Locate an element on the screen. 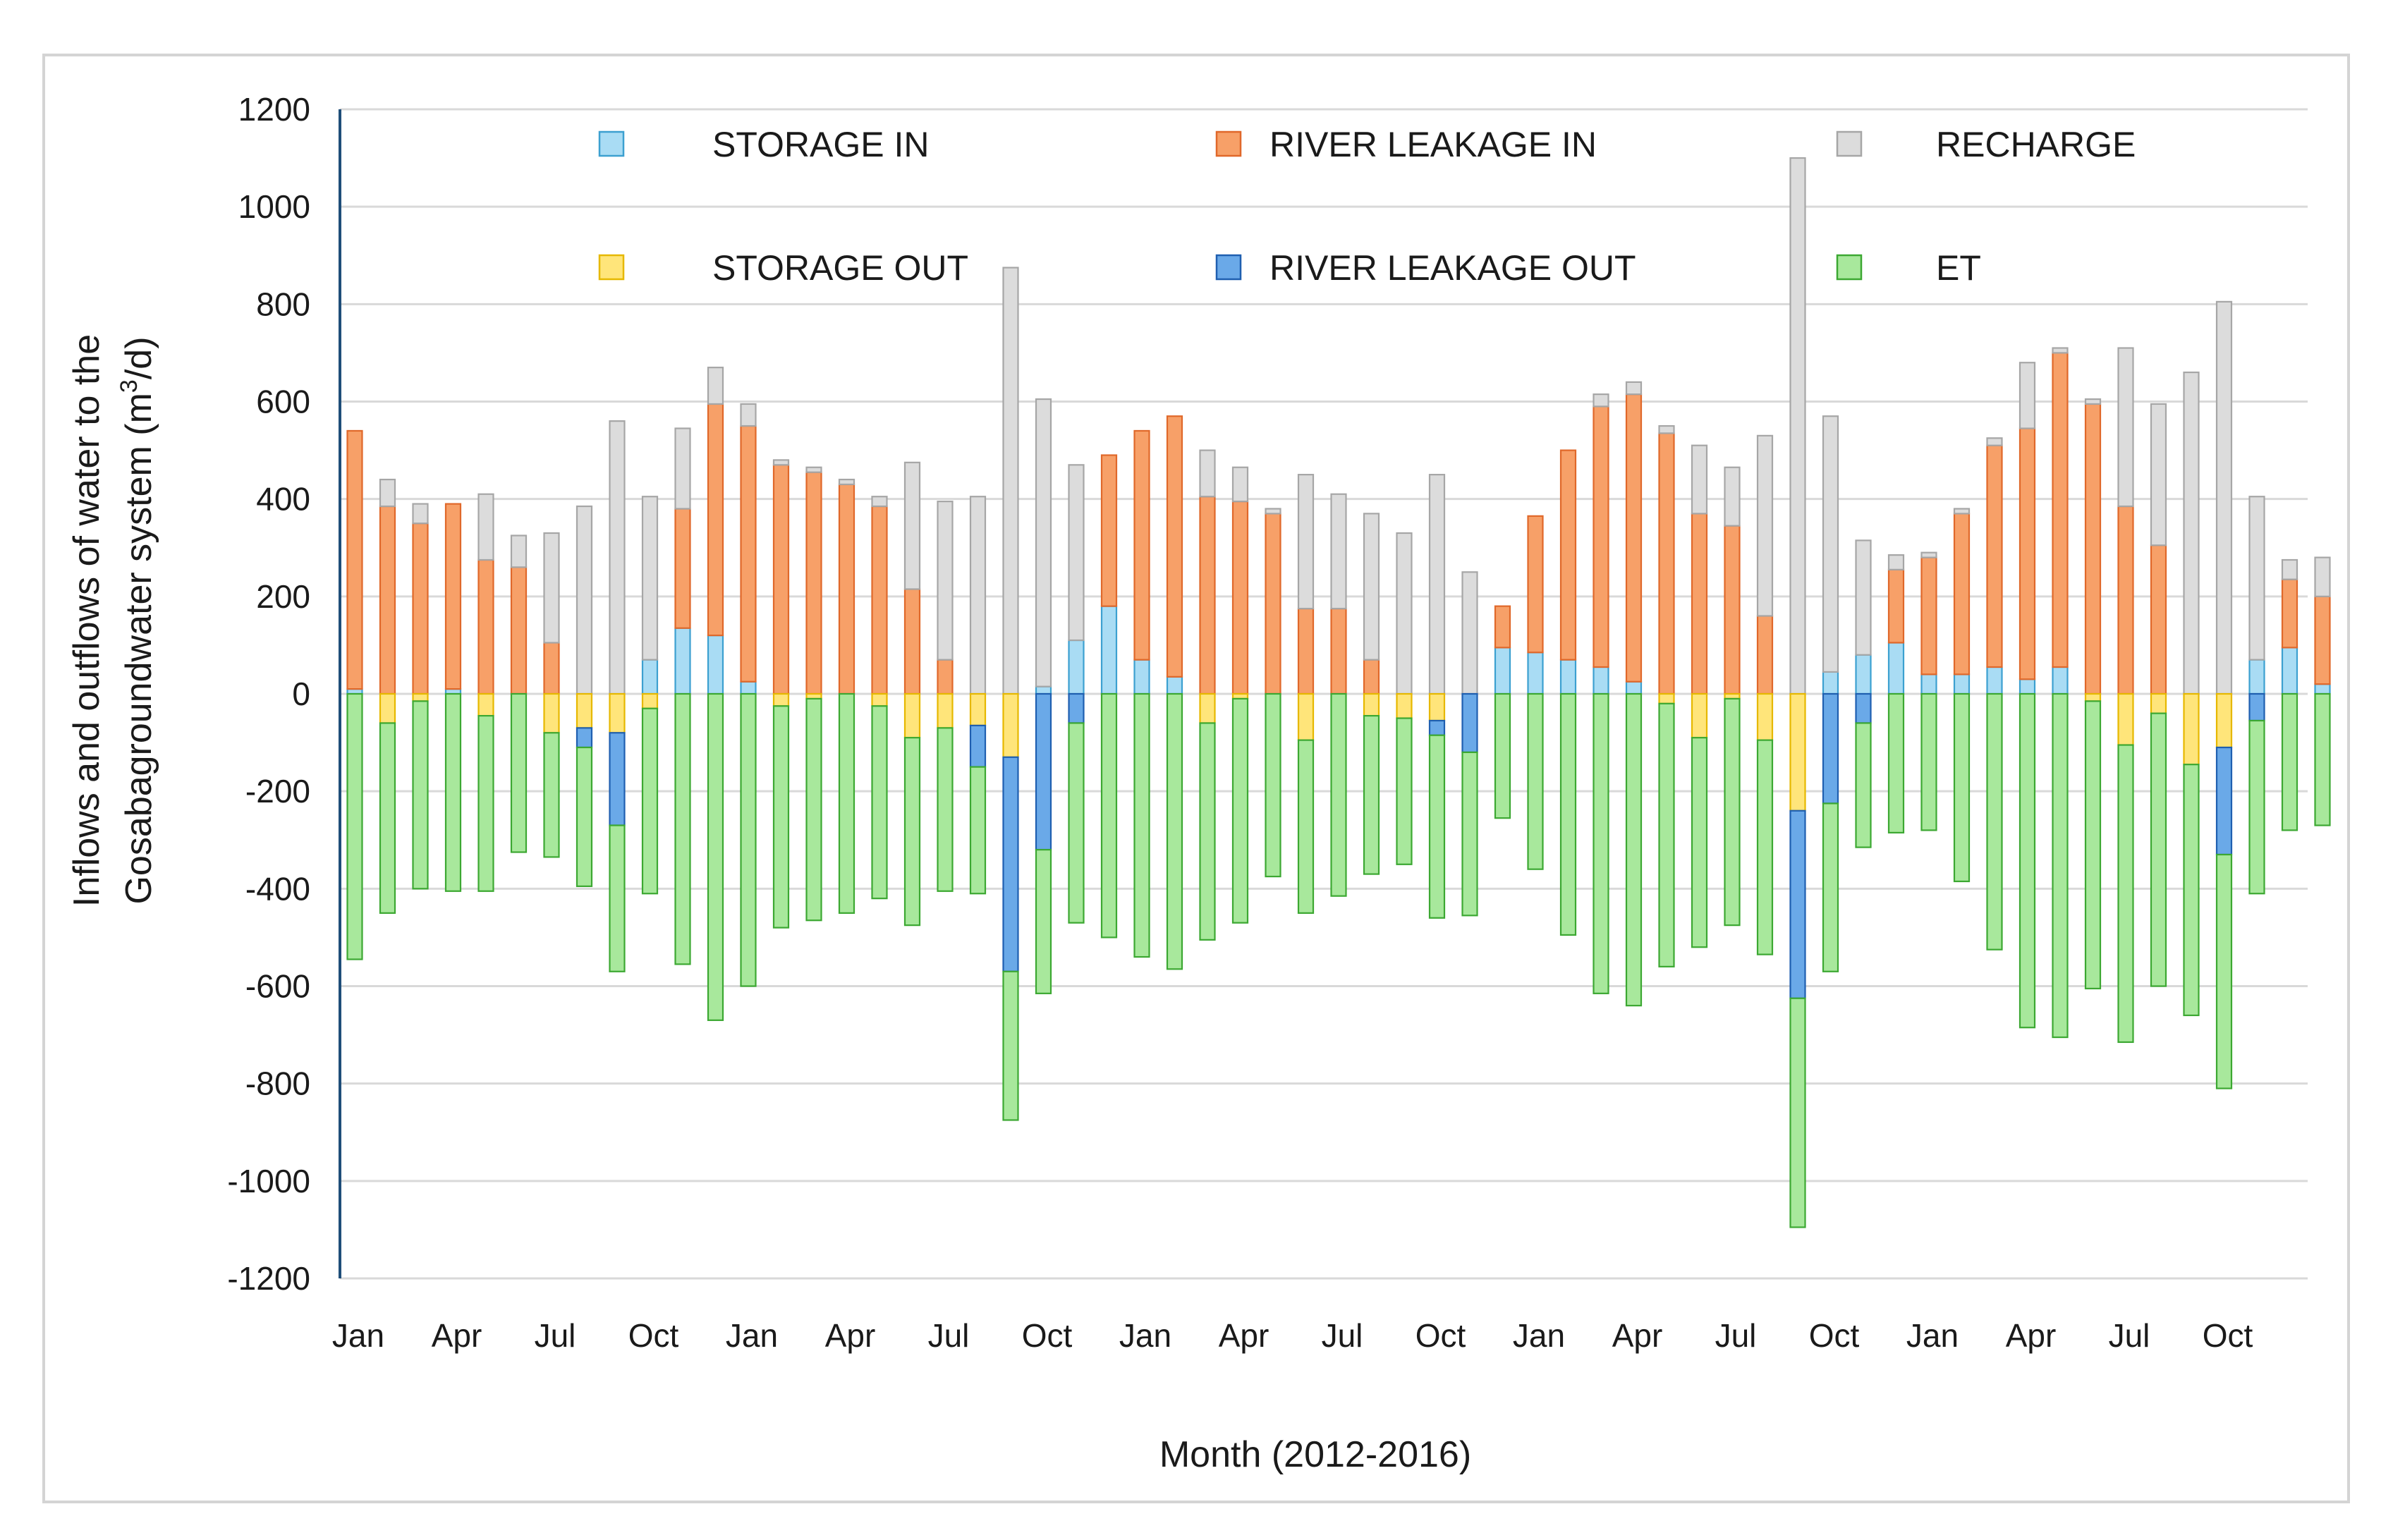 This screenshot has height=1540, width=2393. y-tick-label: -200 is located at coordinates (277, 791).